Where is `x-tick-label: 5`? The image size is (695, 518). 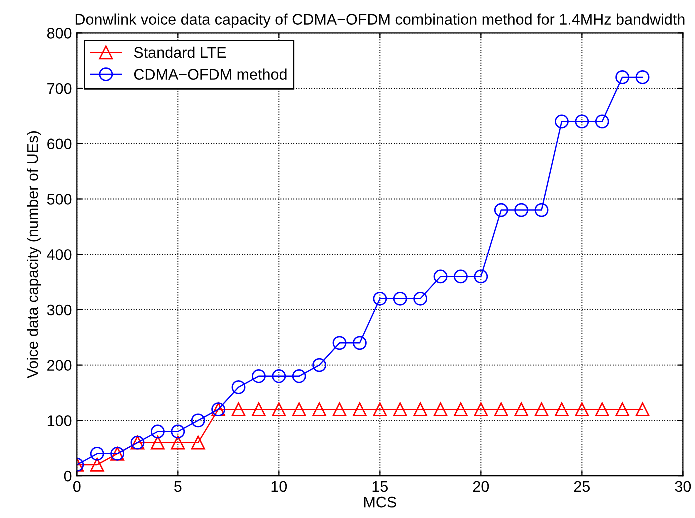
x-tick-label: 5 is located at coordinates (178, 486).